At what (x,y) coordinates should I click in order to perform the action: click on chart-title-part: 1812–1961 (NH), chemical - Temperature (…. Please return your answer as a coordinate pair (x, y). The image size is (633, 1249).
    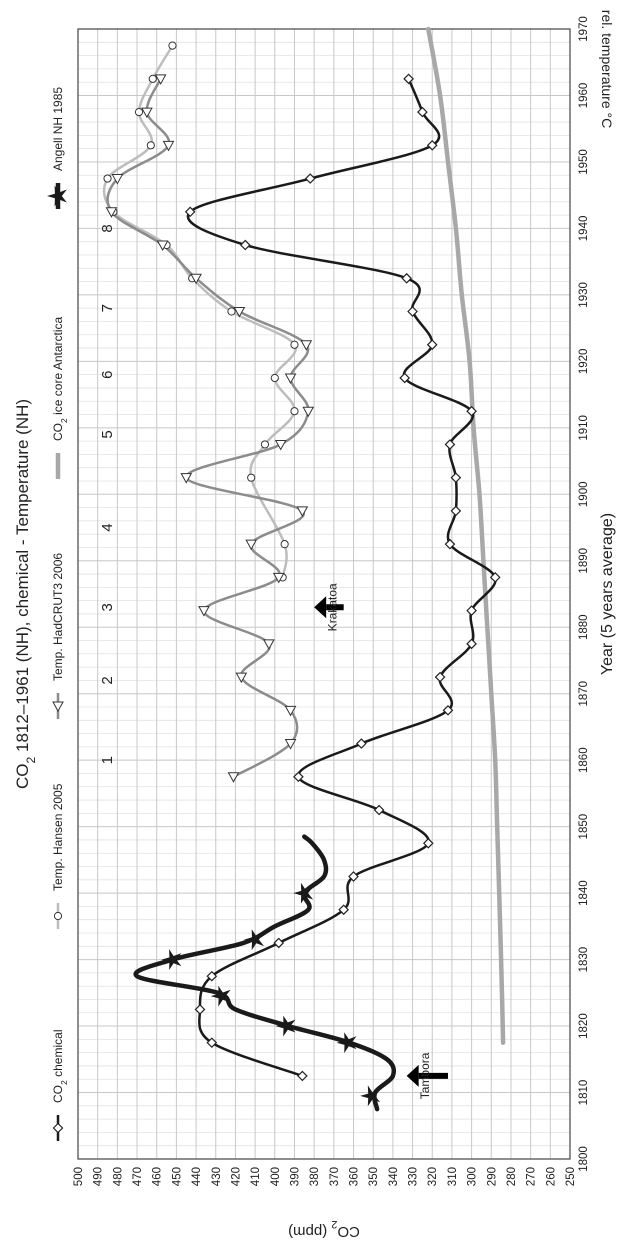
    Looking at the image, I should click on (22, 578).